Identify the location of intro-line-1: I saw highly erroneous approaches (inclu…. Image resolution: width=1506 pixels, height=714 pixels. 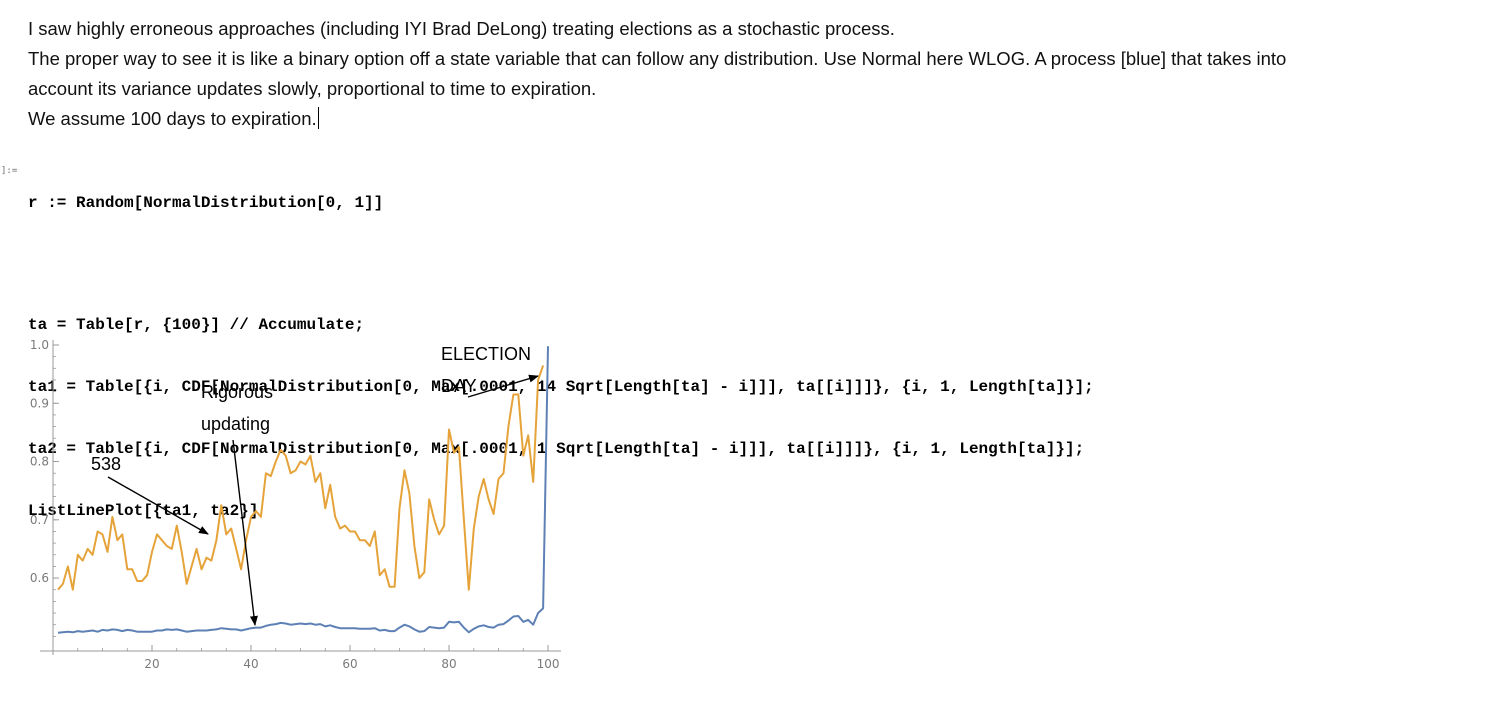
(461, 28).